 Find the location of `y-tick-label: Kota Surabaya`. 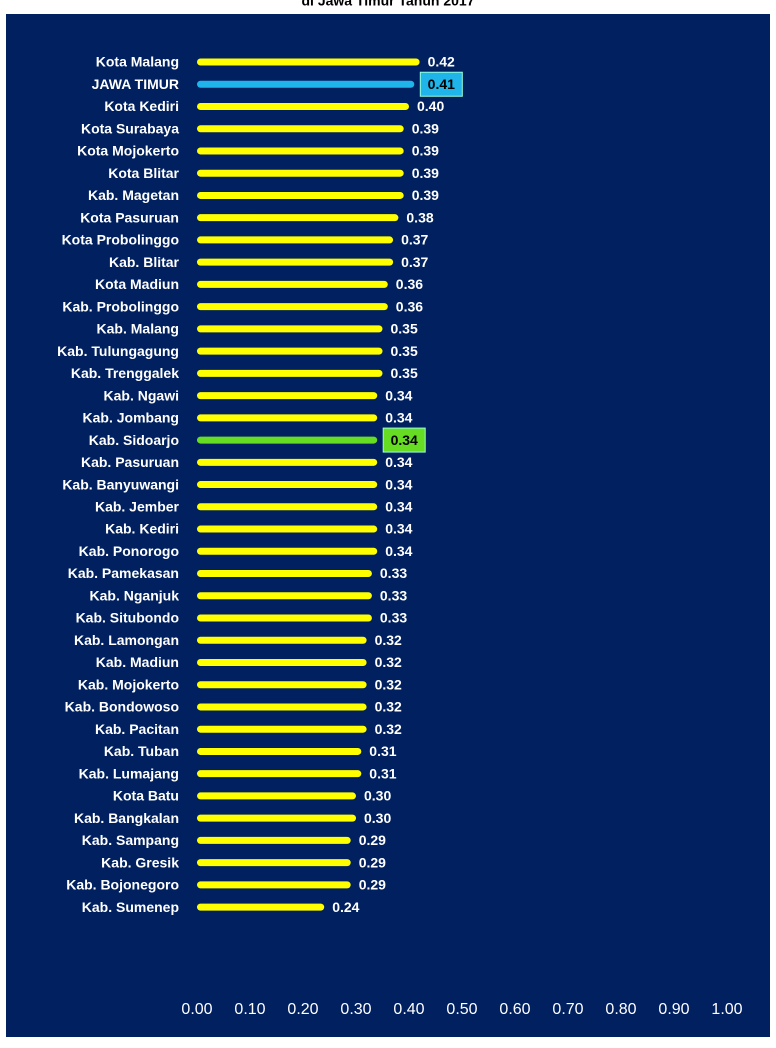

y-tick-label: Kota Surabaya is located at coordinates (130, 128).